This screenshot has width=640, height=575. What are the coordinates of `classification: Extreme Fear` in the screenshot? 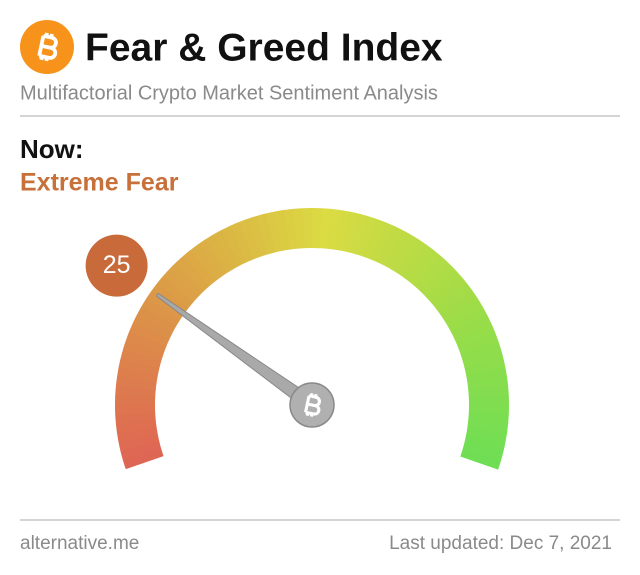 It's located at (99, 183).